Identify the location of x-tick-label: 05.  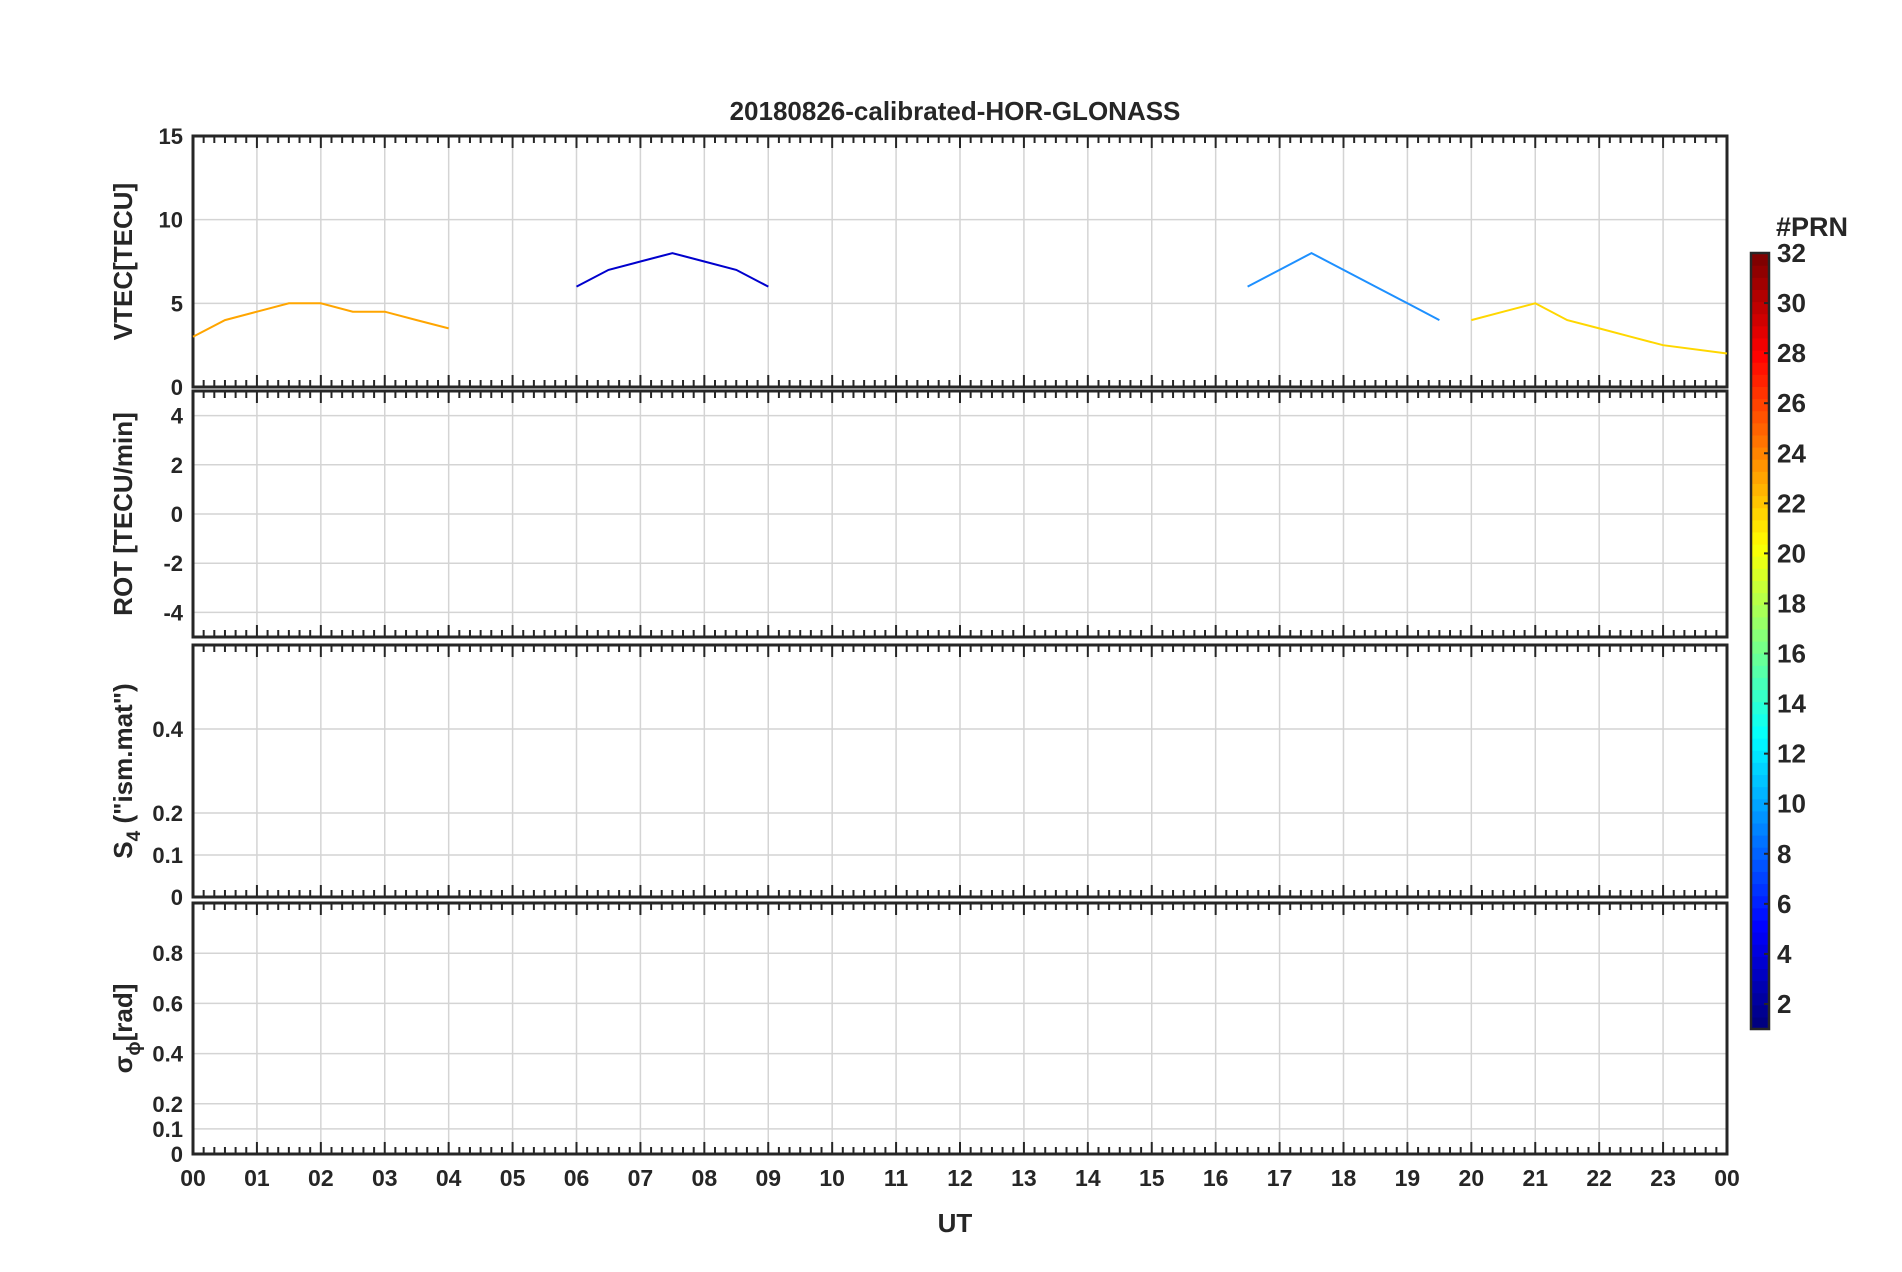
(513, 1178).